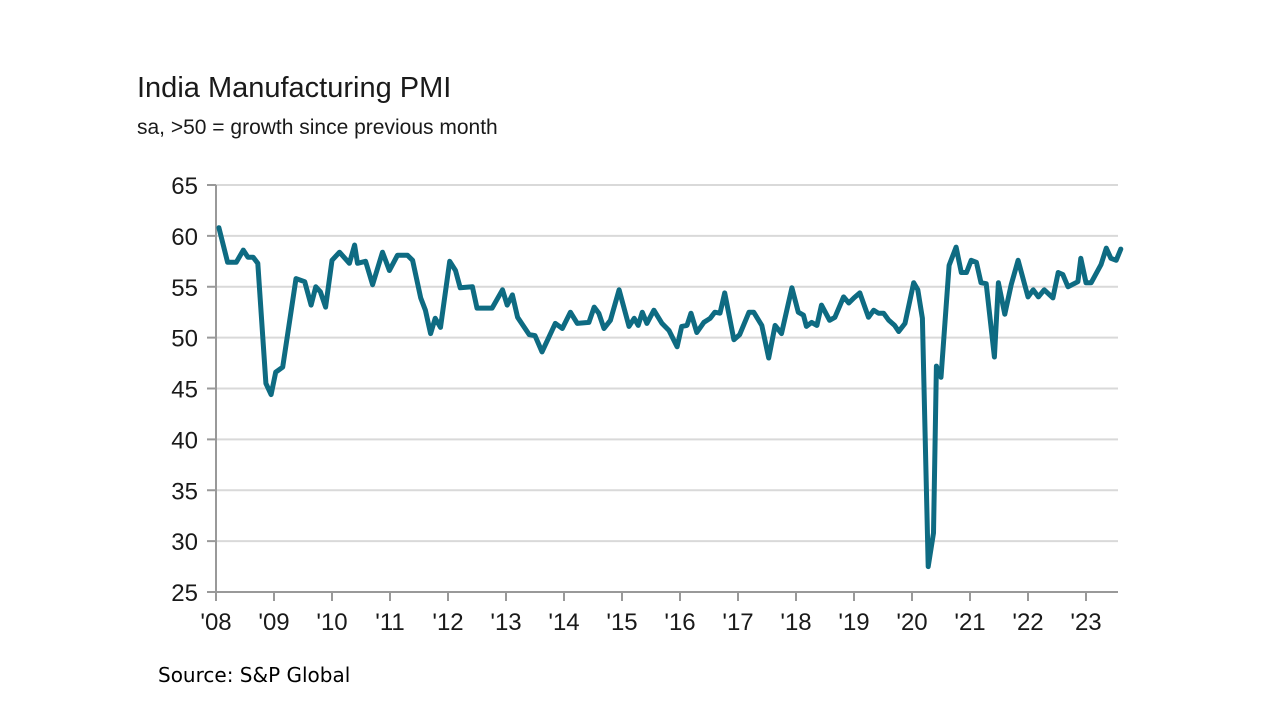 The width and height of the screenshot is (1280, 720). What do you see at coordinates (184, 237) in the screenshot?
I see `y-tick-label: 60` at bounding box center [184, 237].